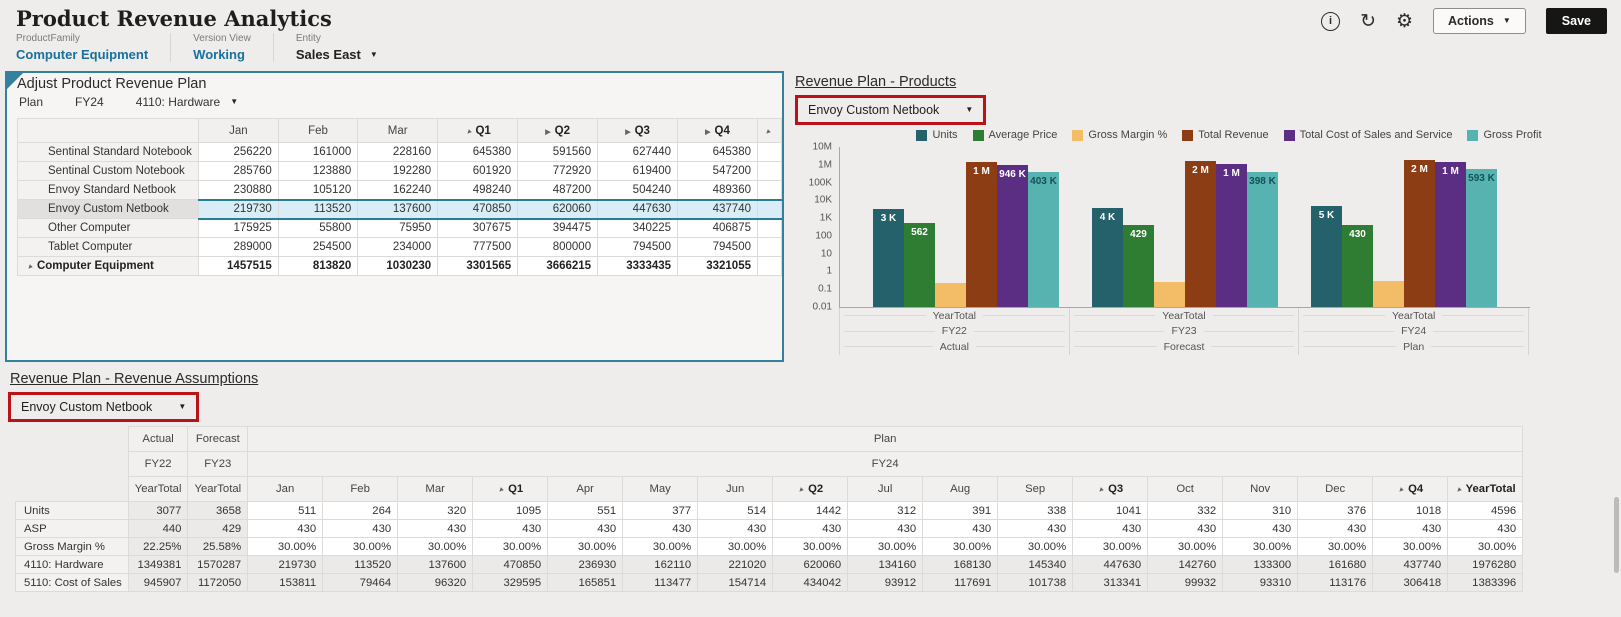 The image size is (1621, 617). What do you see at coordinates (717, 266) in the screenshot?
I see `grid-cell: 3321055` at bounding box center [717, 266].